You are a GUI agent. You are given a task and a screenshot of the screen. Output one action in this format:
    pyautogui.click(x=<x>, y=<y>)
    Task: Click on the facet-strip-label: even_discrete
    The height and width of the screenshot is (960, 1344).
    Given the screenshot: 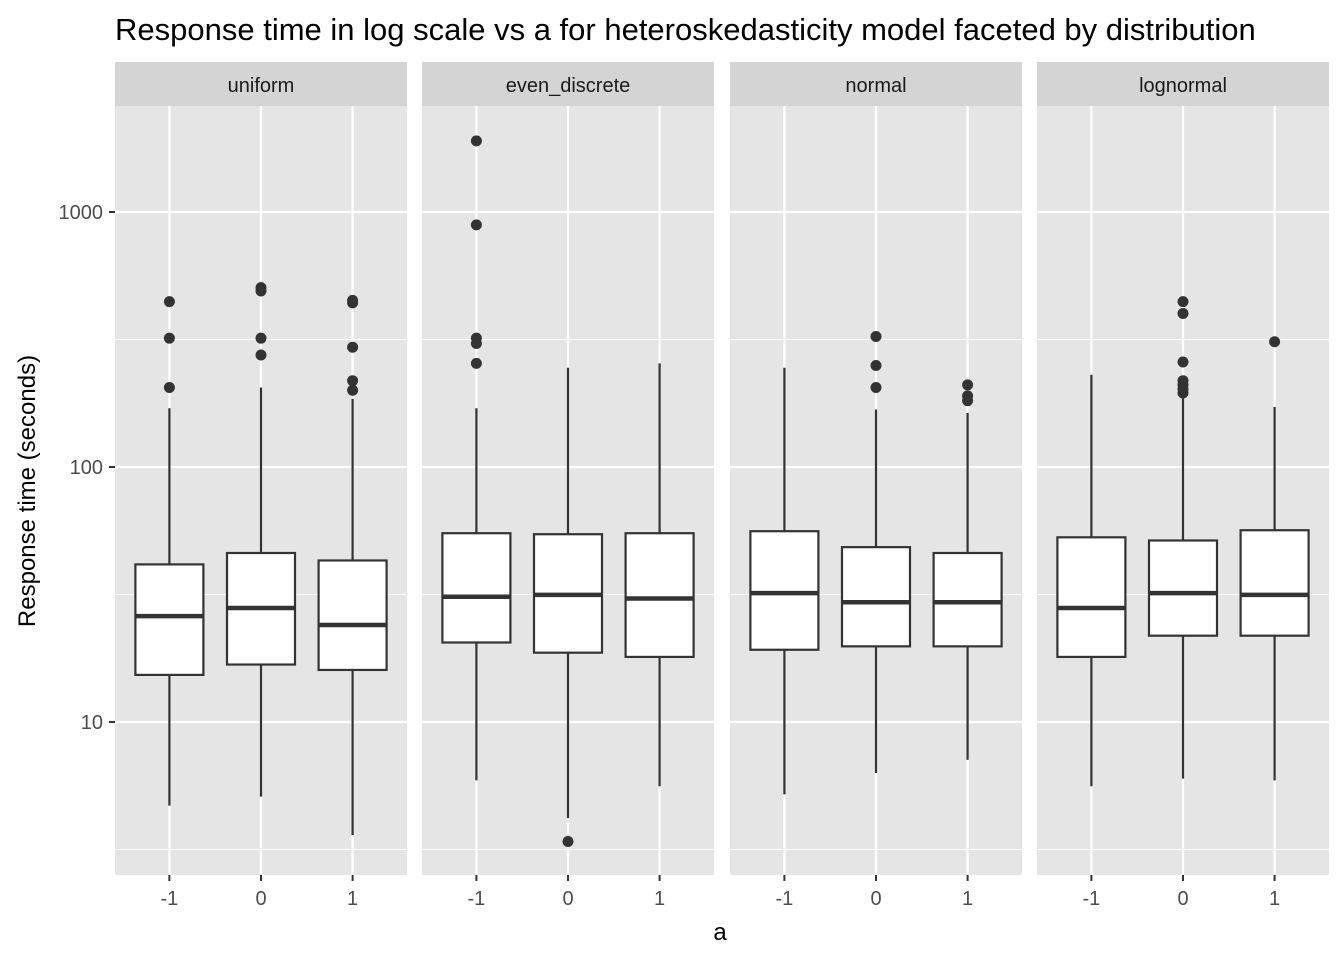 What is the action you would take?
    pyautogui.click(x=568, y=86)
    